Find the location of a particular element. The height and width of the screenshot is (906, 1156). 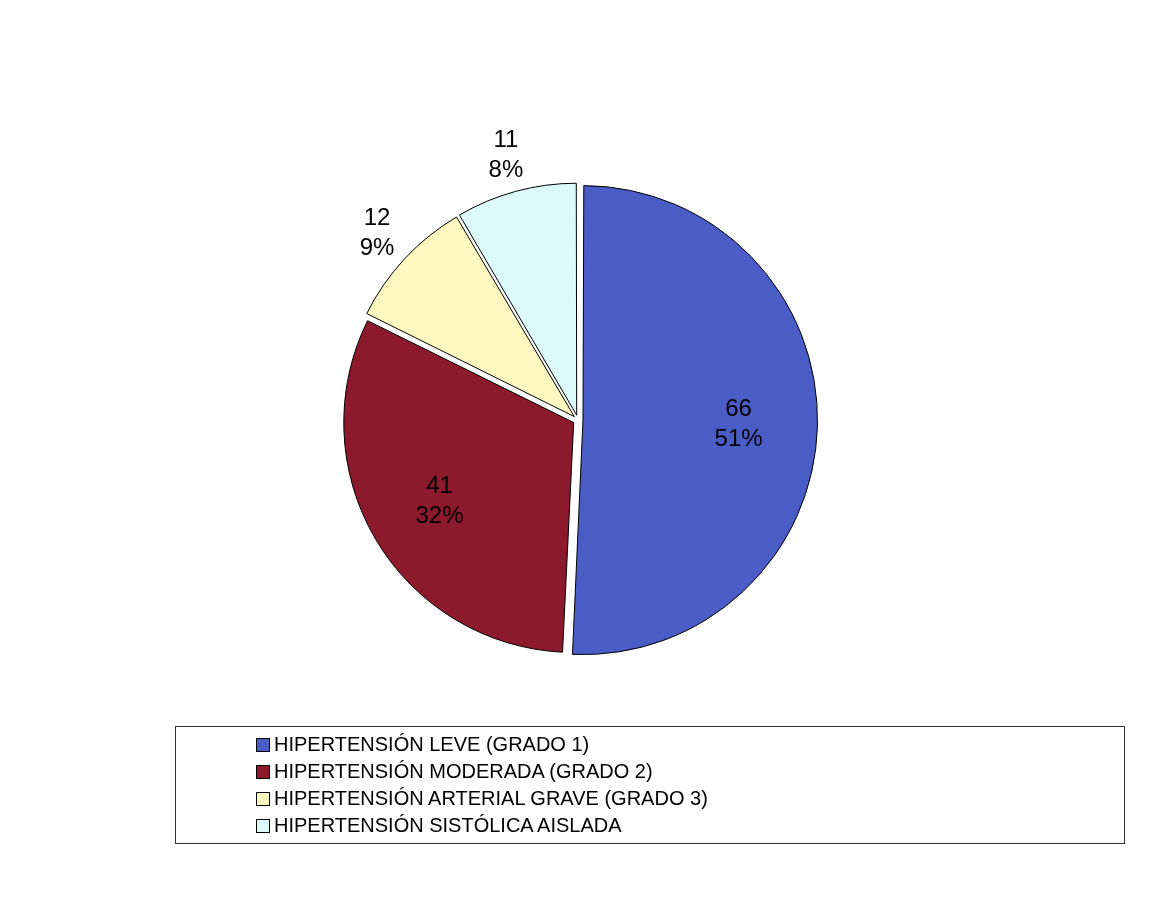

data-label: 12 9% is located at coordinates (377, 231).